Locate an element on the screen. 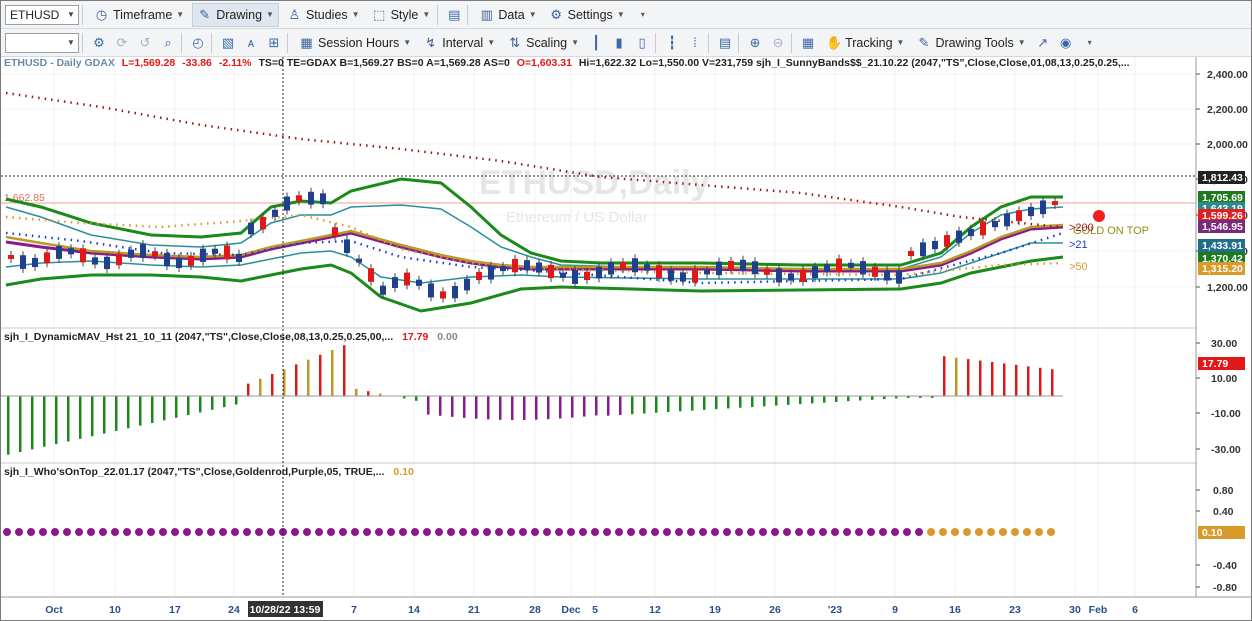 This screenshot has width=1252, height=621. picture-icon: ▧ is located at coordinates (228, 42).